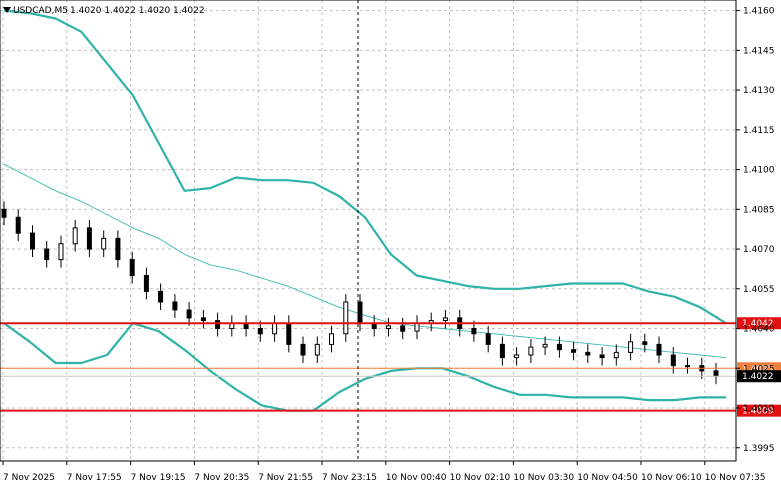 This screenshot has width=781, height=489. I want to click on symbol-label: USDCAD,M5, so click(40, 11).